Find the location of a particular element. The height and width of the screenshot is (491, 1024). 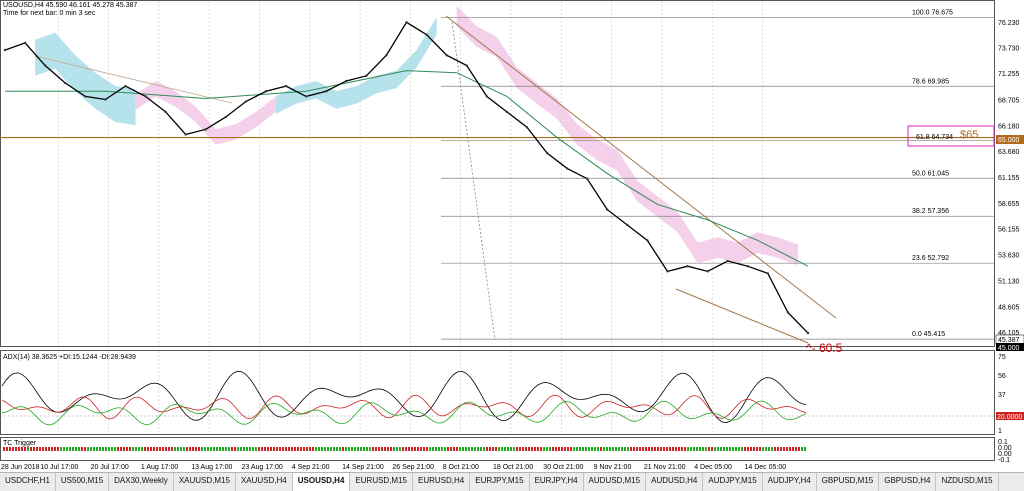

chart-tab: NZDUSD,M15 is located at coordinates (967, 482).